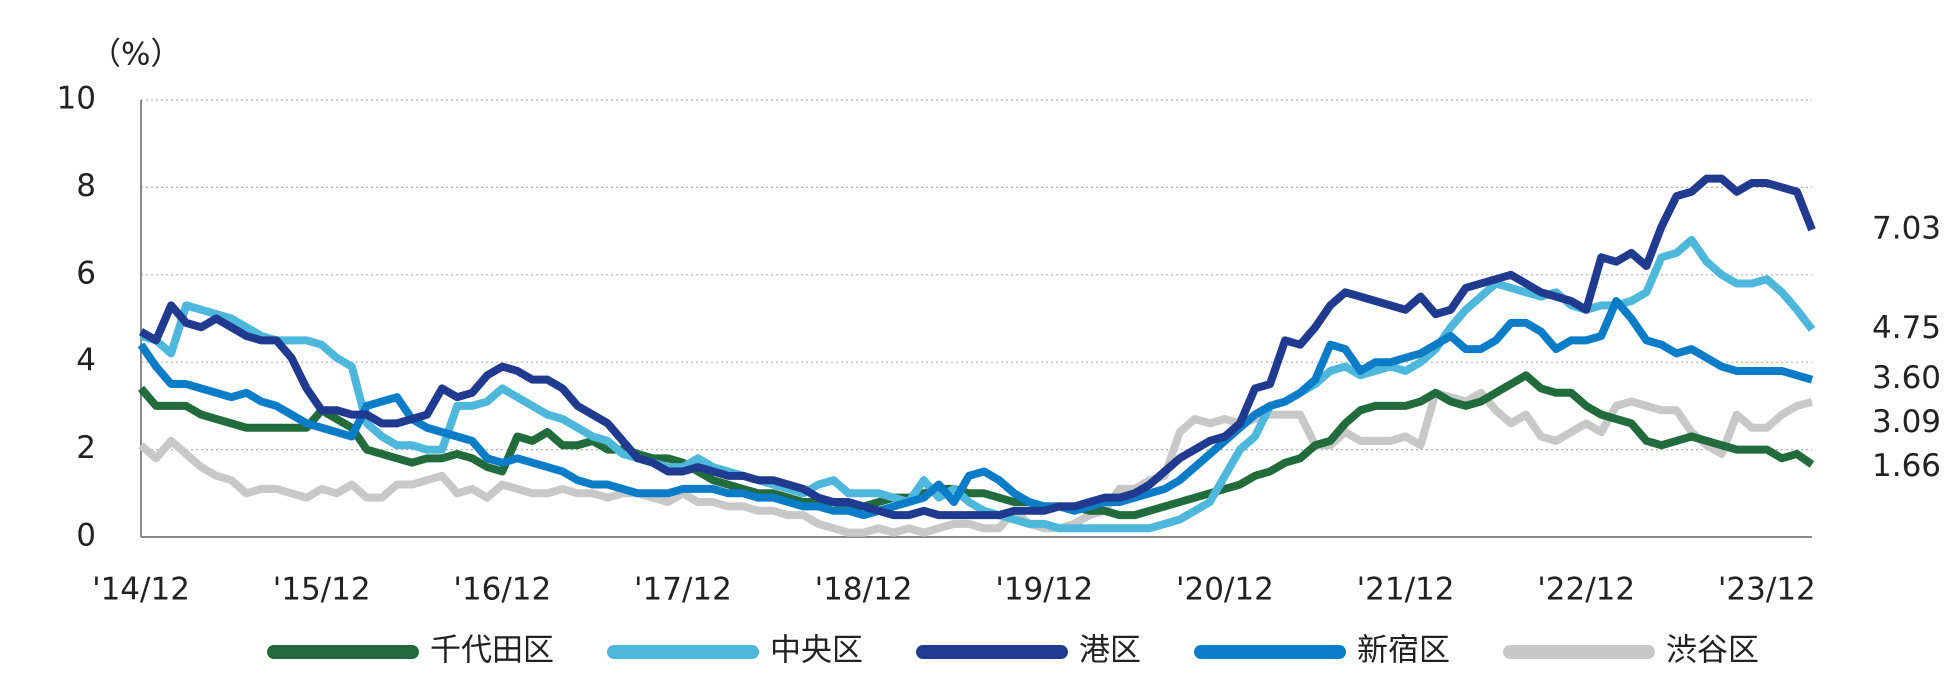  What do you see at coordinates (86, 448) in the screenshot?
I see `y-tick-label: 2` at bounding box center [86, 448].